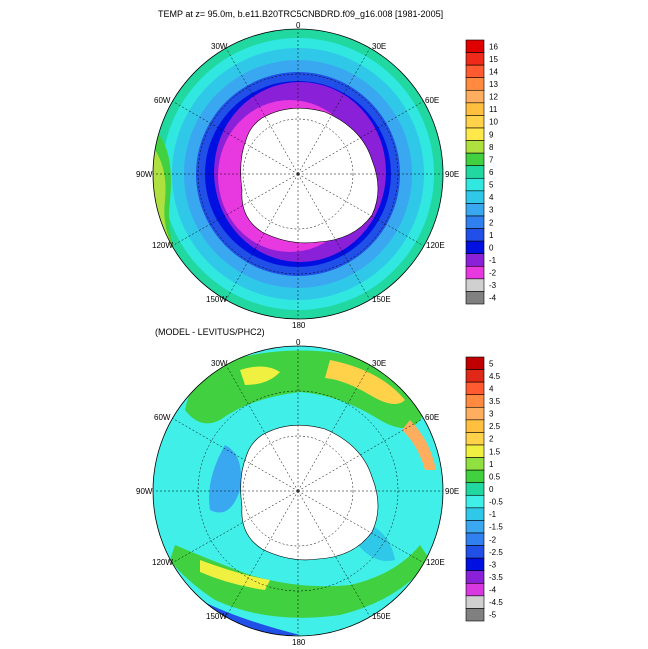  What do you see at coordinates (162, 417) in the screenshot?
I see `bottom-lon-label: 60W` at bounding box center [162, 417].